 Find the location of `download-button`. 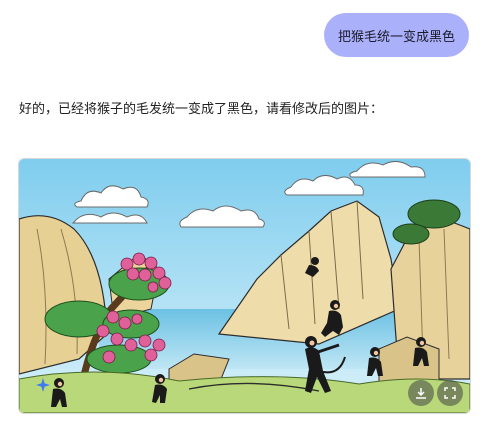

download-button is located at coordinates (421, 393).